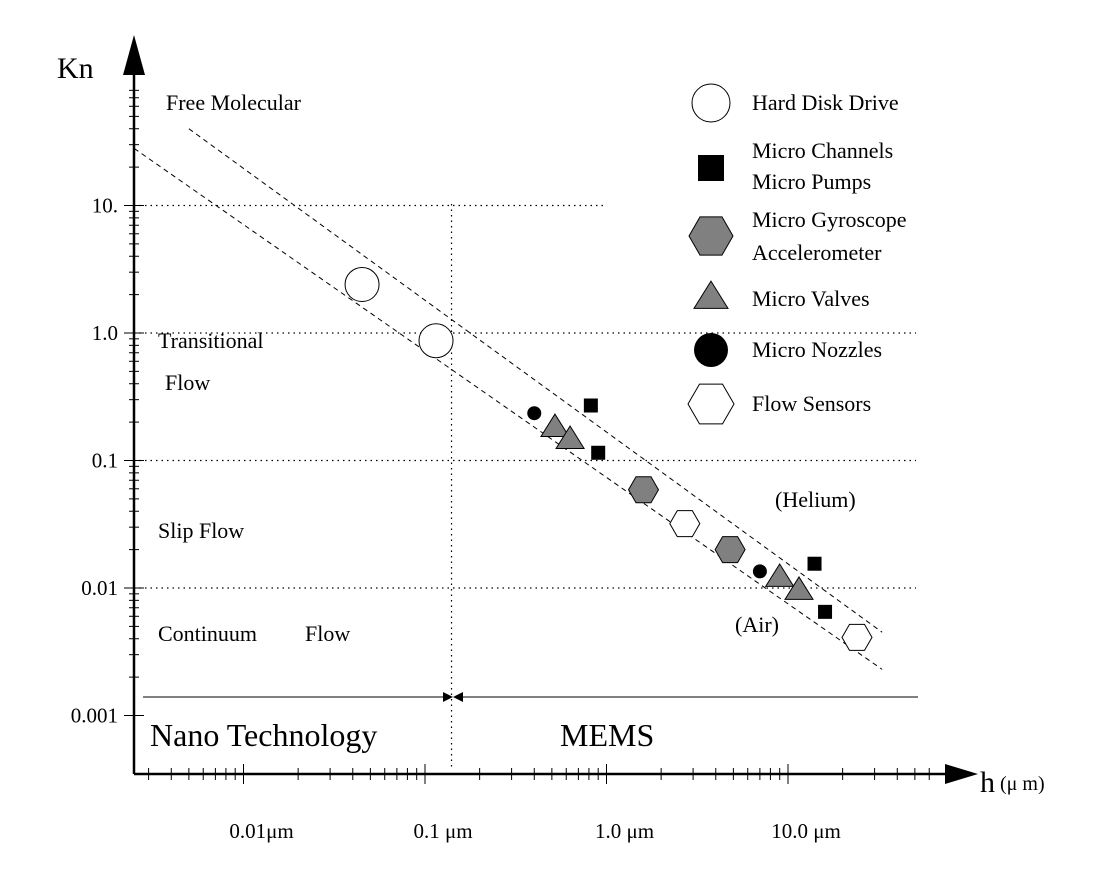 The height and width of the screenshot is (874, 1095). Describe the element at coordinates (757, 624) in the screenshot. I see `line-label-air: (Air)` at that location.